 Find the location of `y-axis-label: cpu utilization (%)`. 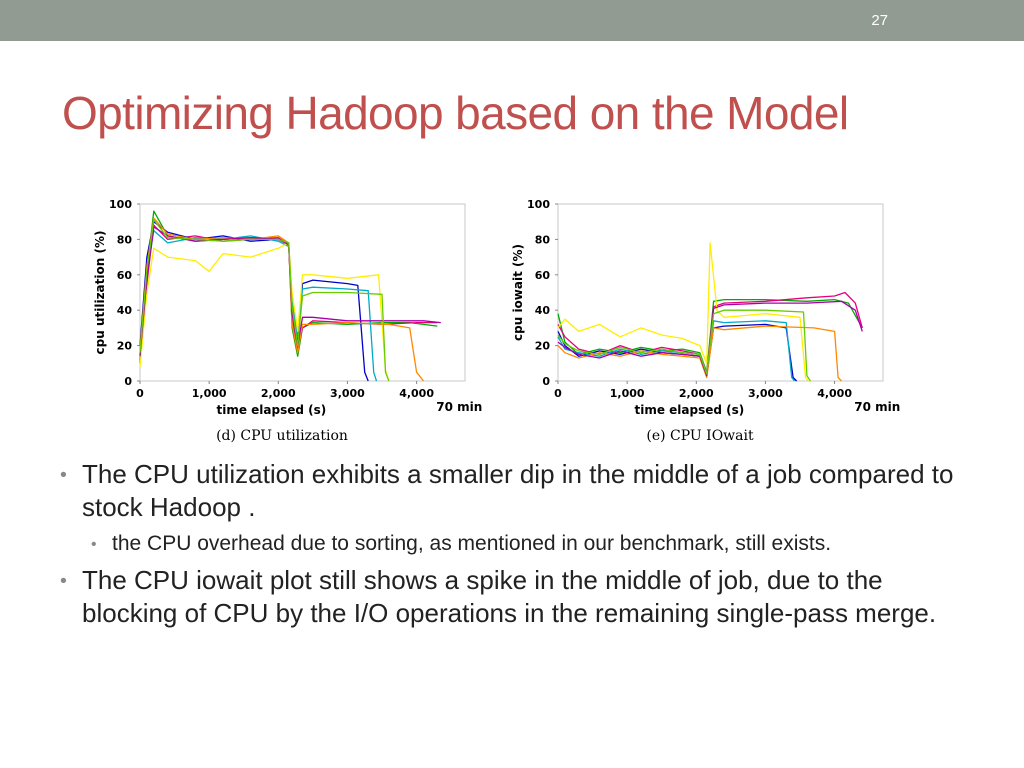

y-axis-label: cpu utilization (%) is located at coordinates (100, 293).